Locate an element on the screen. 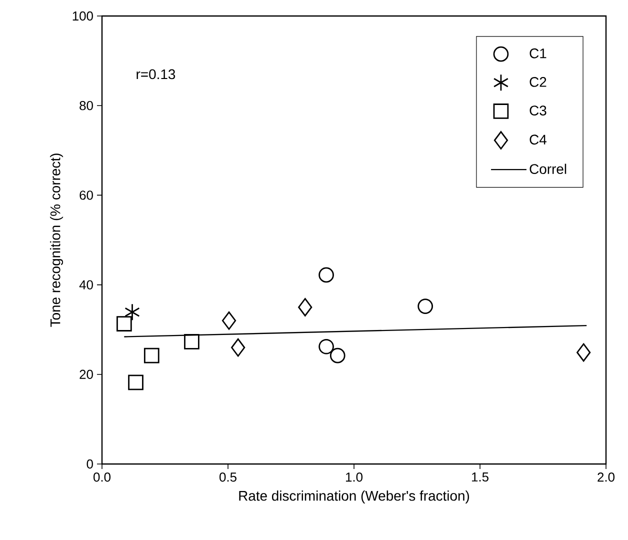 The height and width of the screenshot is (540, 628). y-tick-label: 80 is located at coordinates (86, 105).